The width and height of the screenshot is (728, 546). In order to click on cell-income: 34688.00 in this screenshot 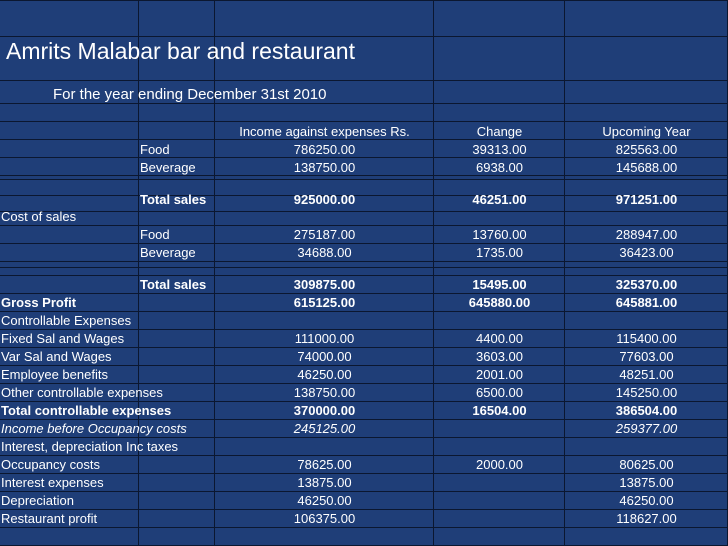, I will do `click(324, 252)`.